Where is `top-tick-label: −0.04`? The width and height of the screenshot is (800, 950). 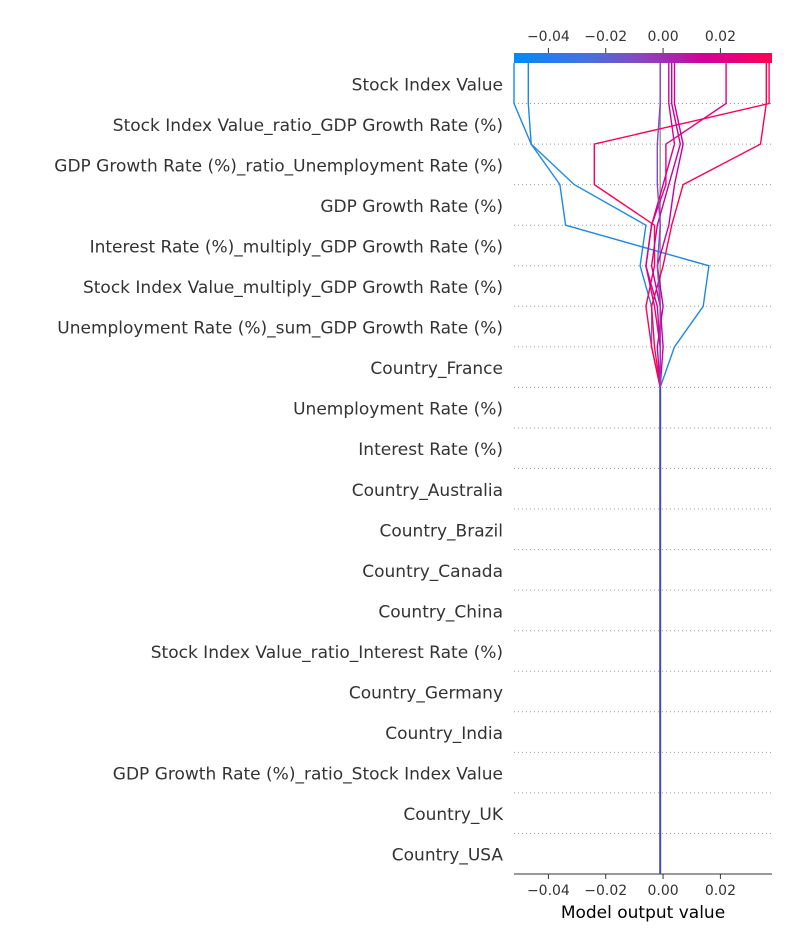 top-tick-label: −0.04 is located at coordinates (548, 37).